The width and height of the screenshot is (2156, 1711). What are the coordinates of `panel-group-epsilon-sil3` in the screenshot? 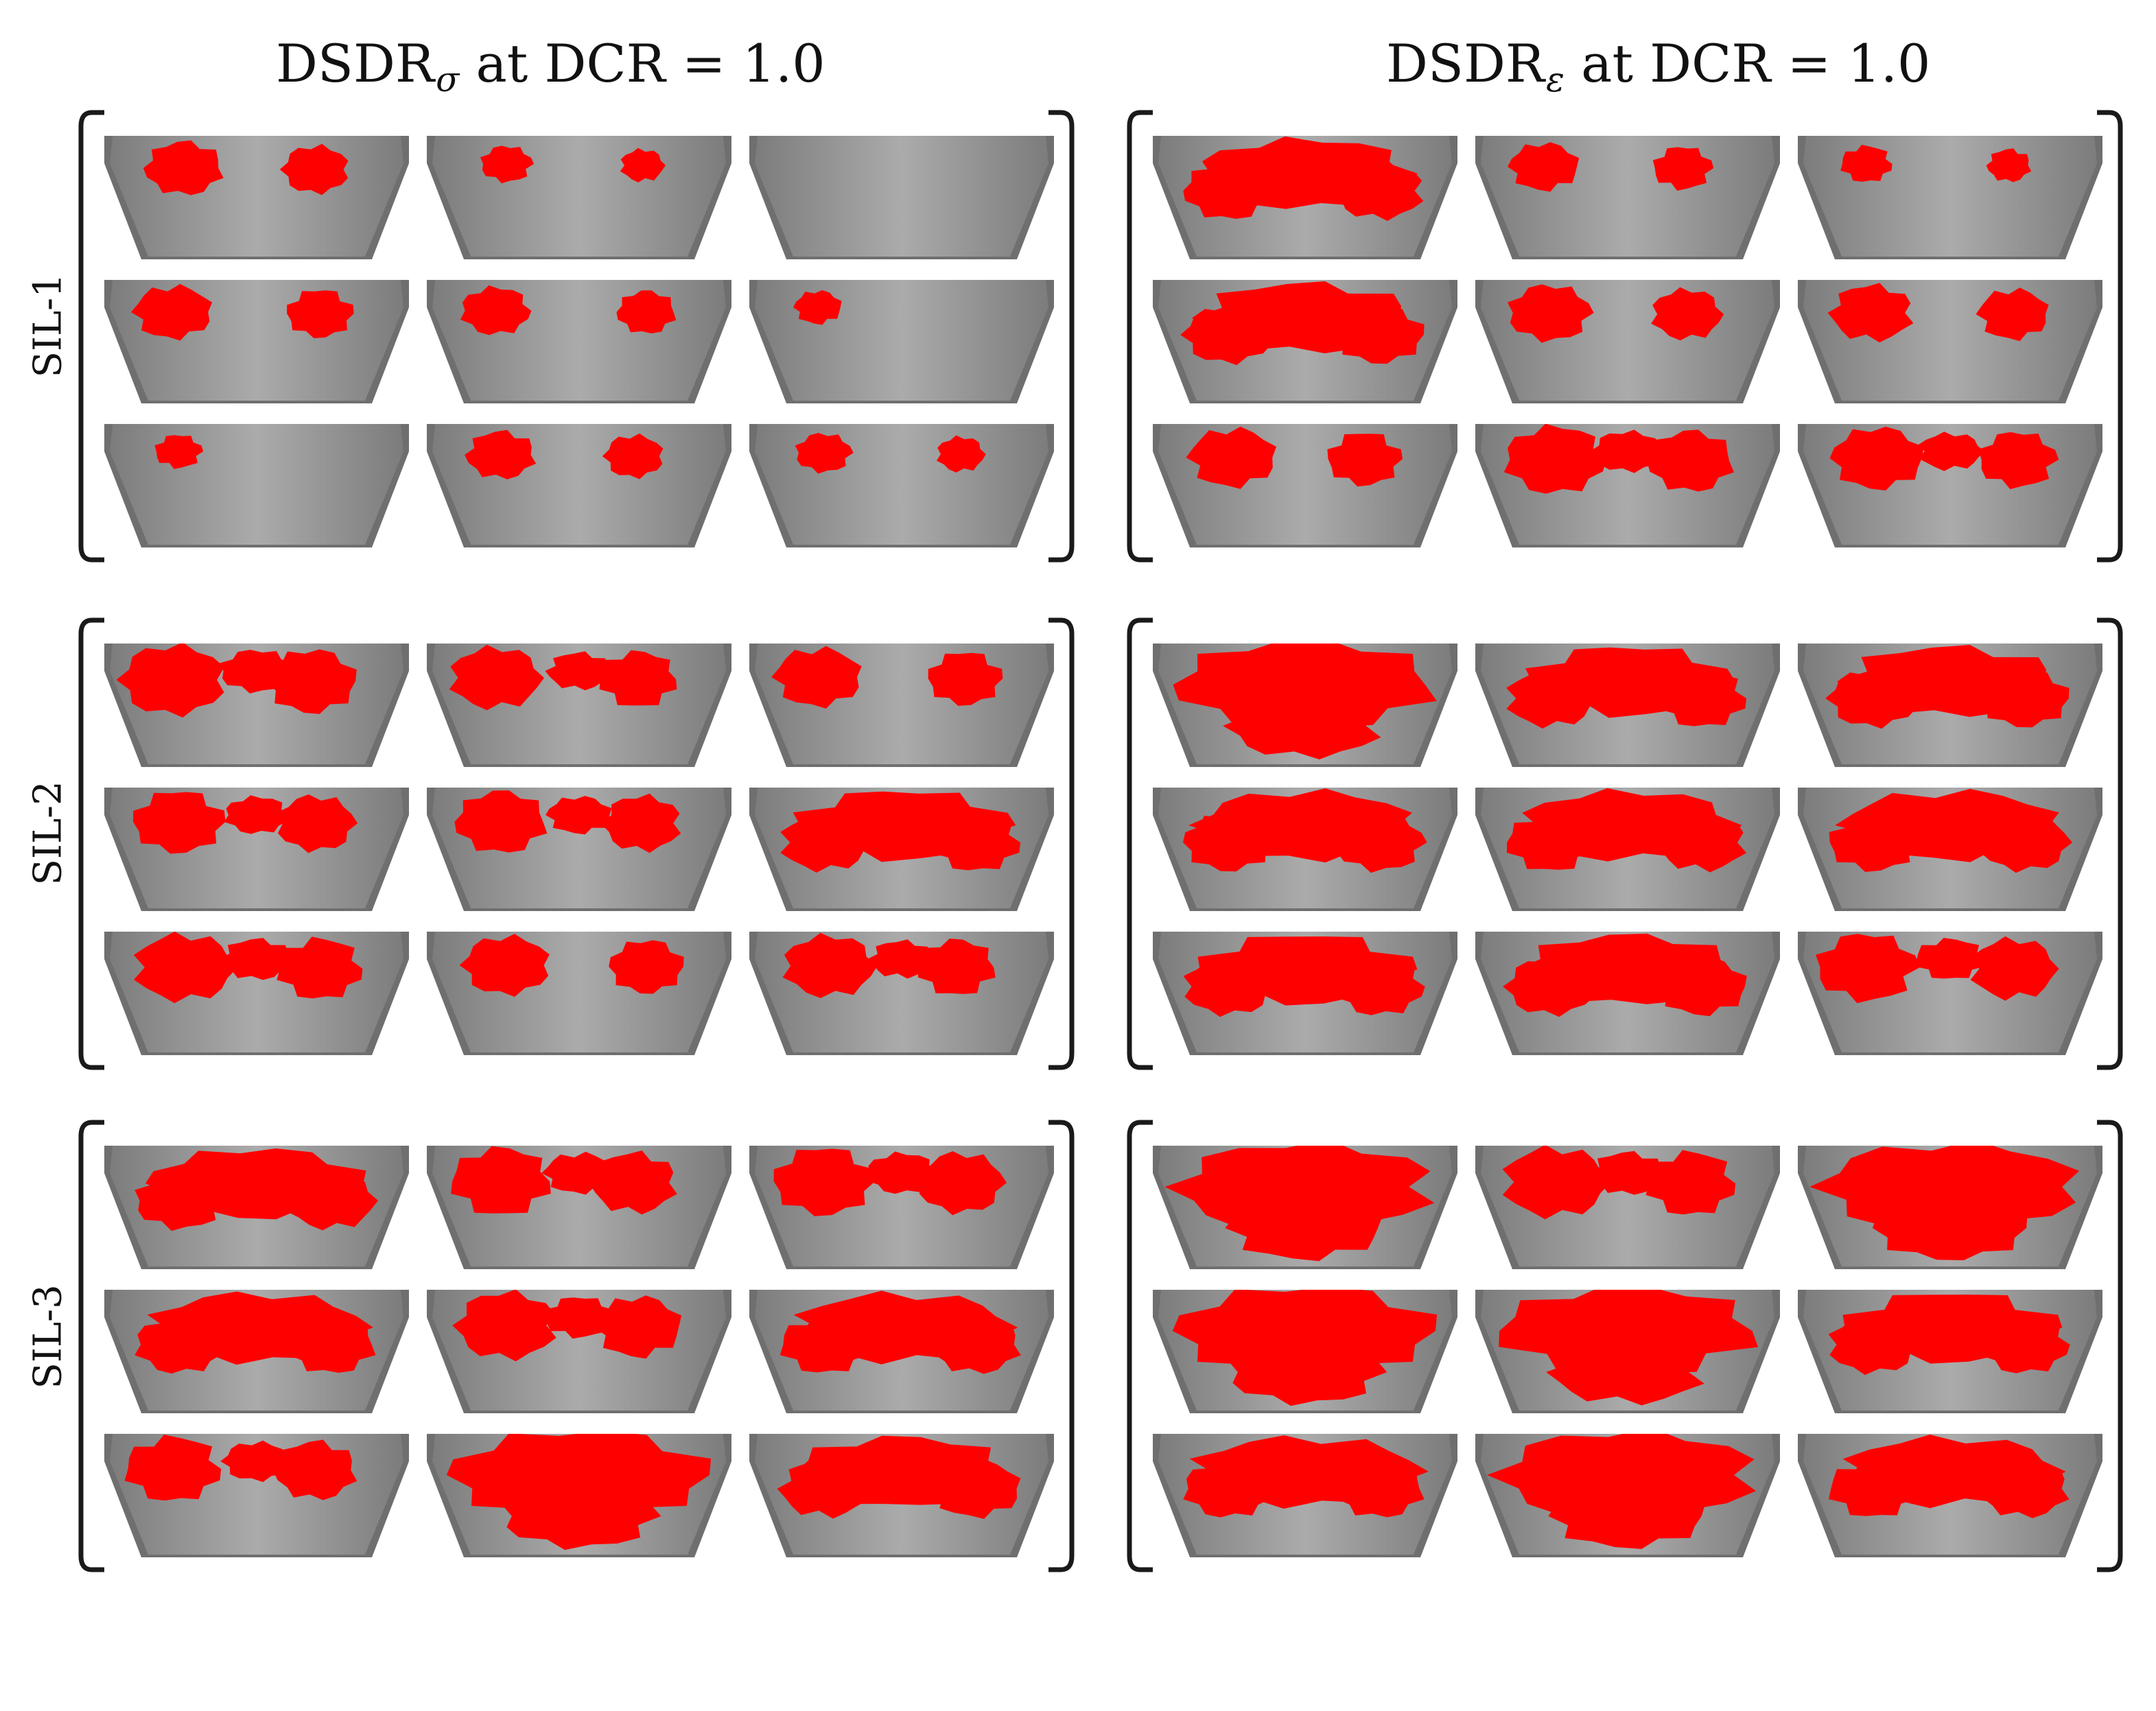 It's located at (1624, 1346).